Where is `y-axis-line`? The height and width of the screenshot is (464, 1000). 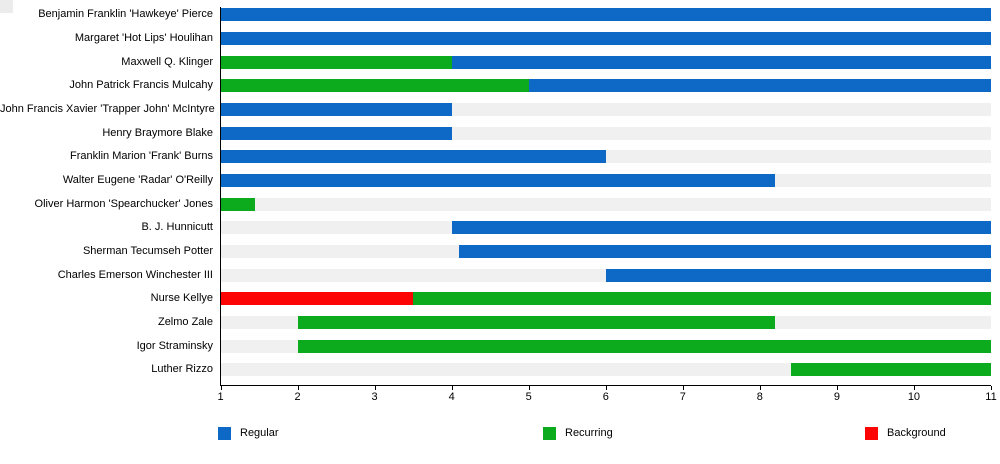
y-axis-line is located at coordinates (220, 196).